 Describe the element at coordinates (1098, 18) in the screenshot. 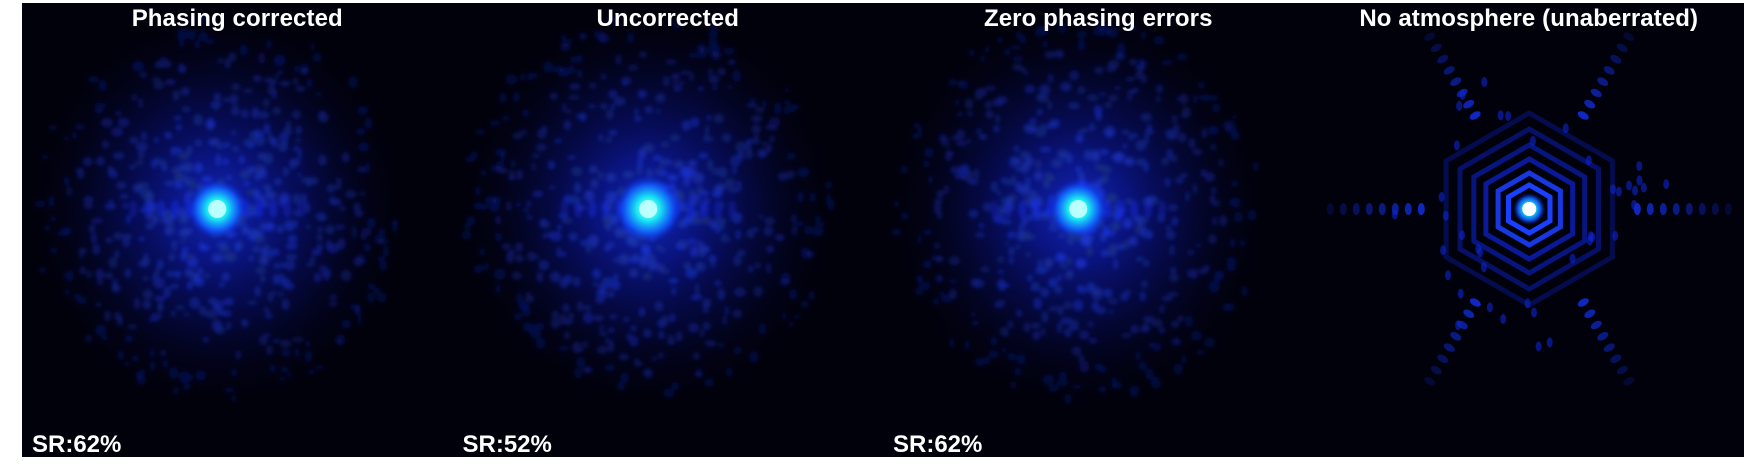

I see `panel-title: Zero phasing errors` at that location.